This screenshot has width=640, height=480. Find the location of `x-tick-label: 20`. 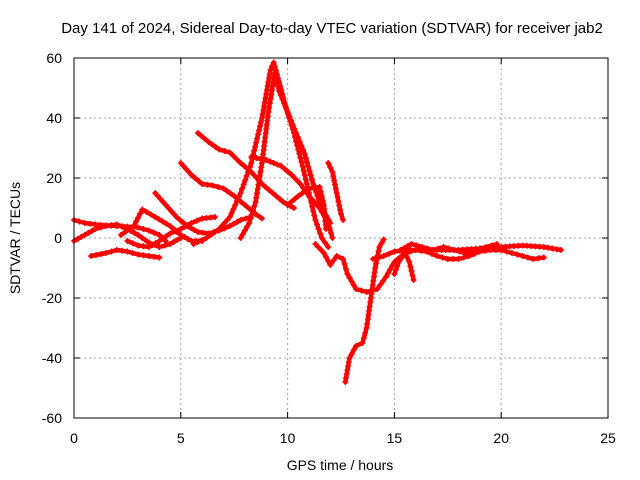

x-tick-label: 20 is located at coordinates (501, 438).